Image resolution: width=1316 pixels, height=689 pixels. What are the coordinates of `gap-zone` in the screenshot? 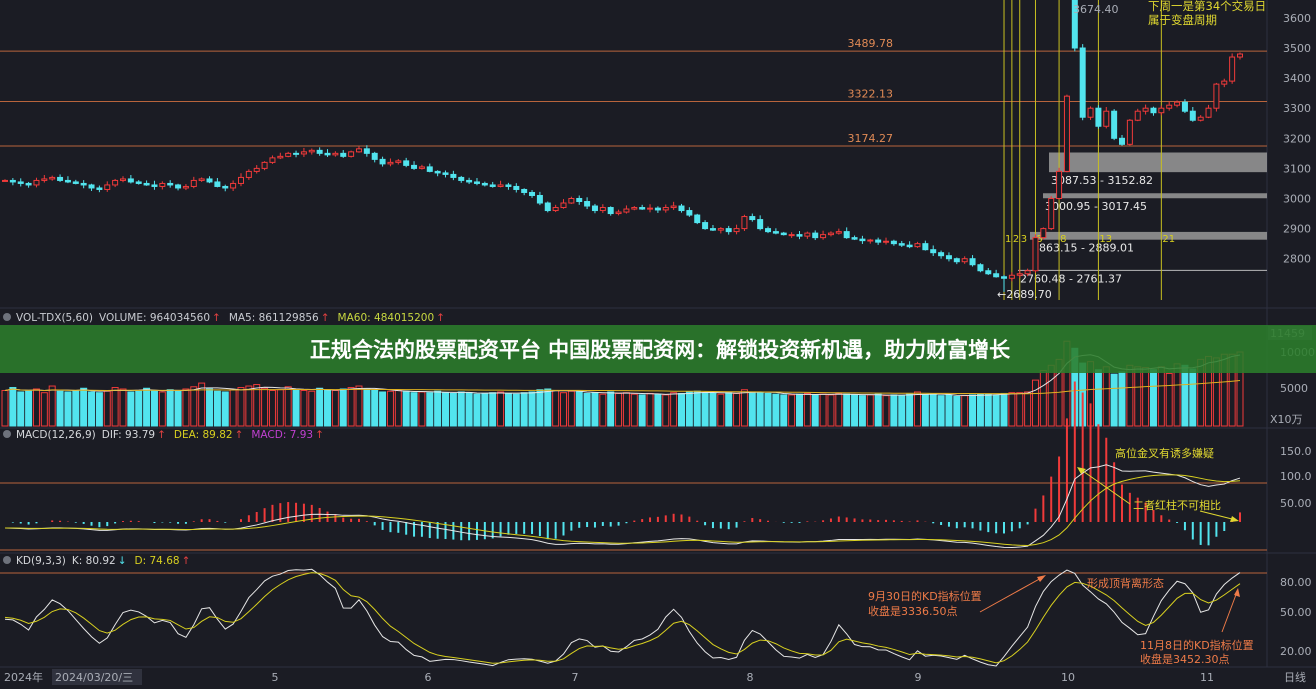 It's located at (1158, 162).